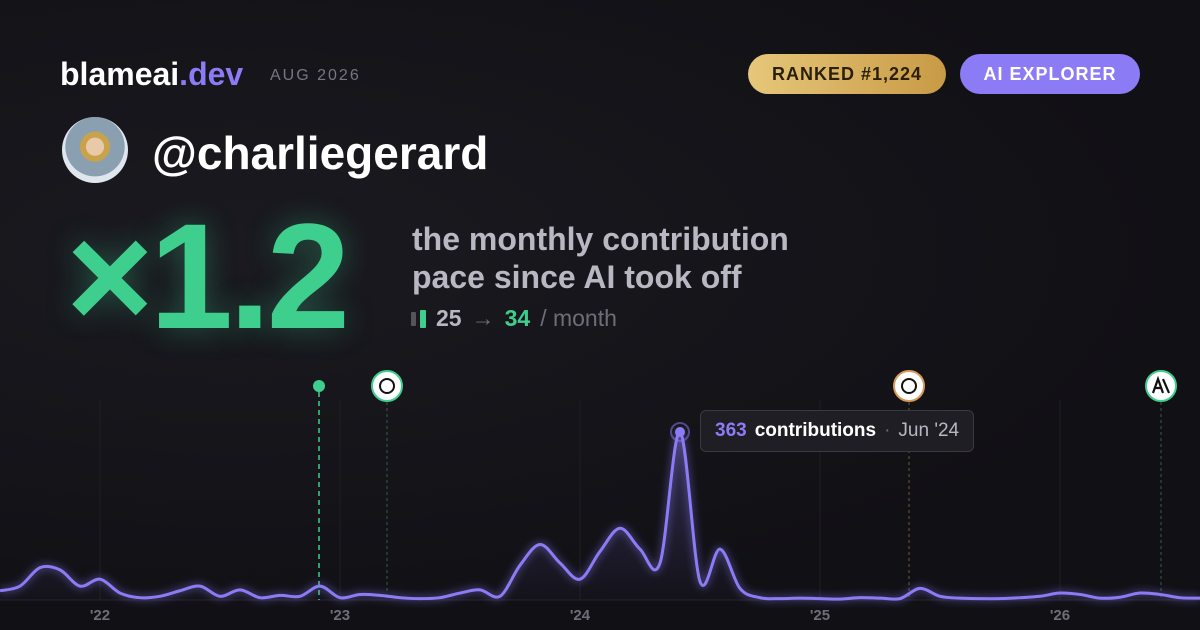 The height and width of the screenshot is (630, 1200). What do you see at coordinates (600, 239) in the screenshot?
I see `headline-line: the monthly contribution` at bounding box center [600, 239].